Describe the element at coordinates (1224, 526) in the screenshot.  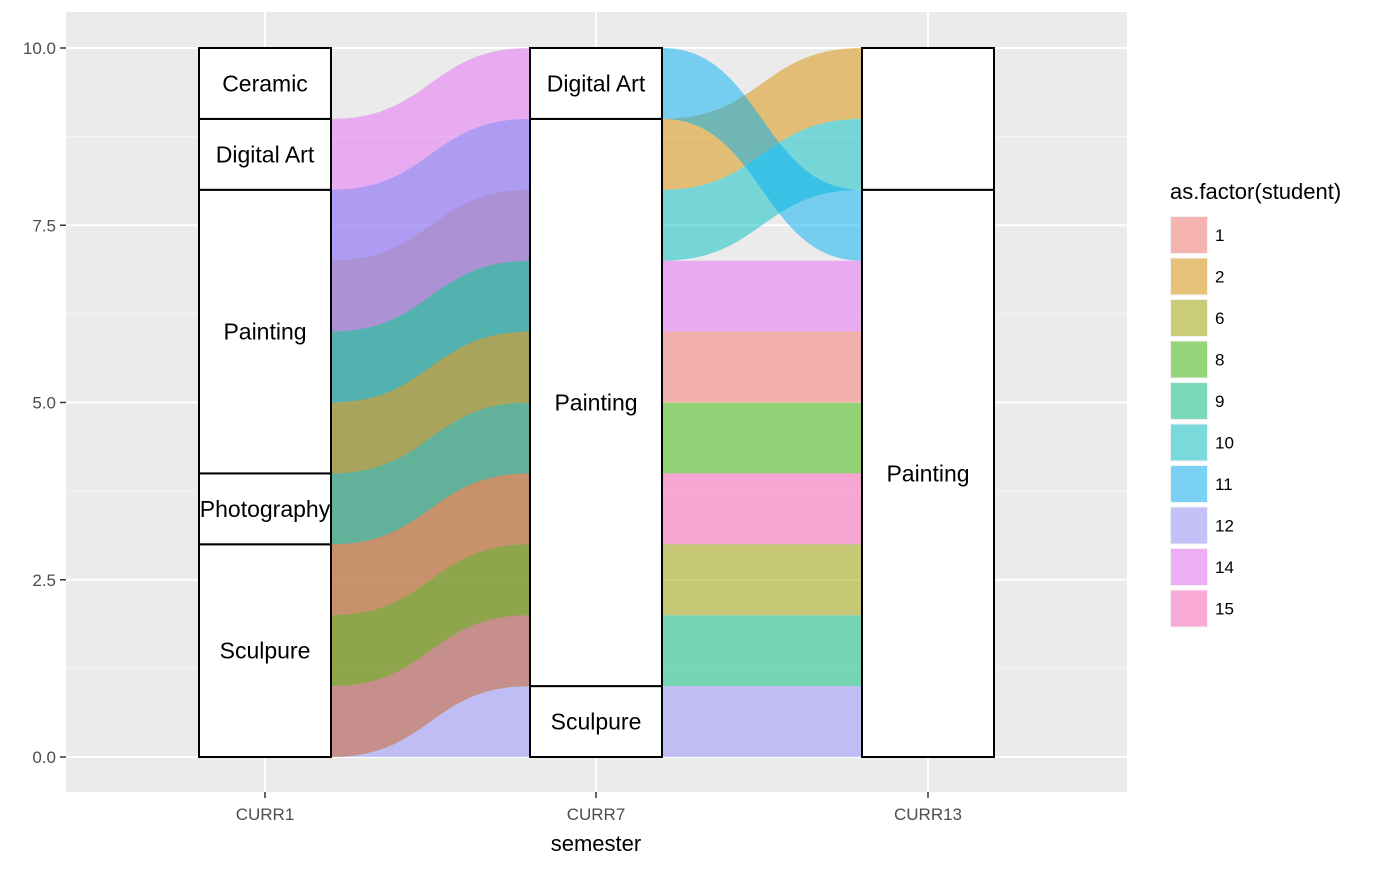
I see `legend-label: 12` at that location.